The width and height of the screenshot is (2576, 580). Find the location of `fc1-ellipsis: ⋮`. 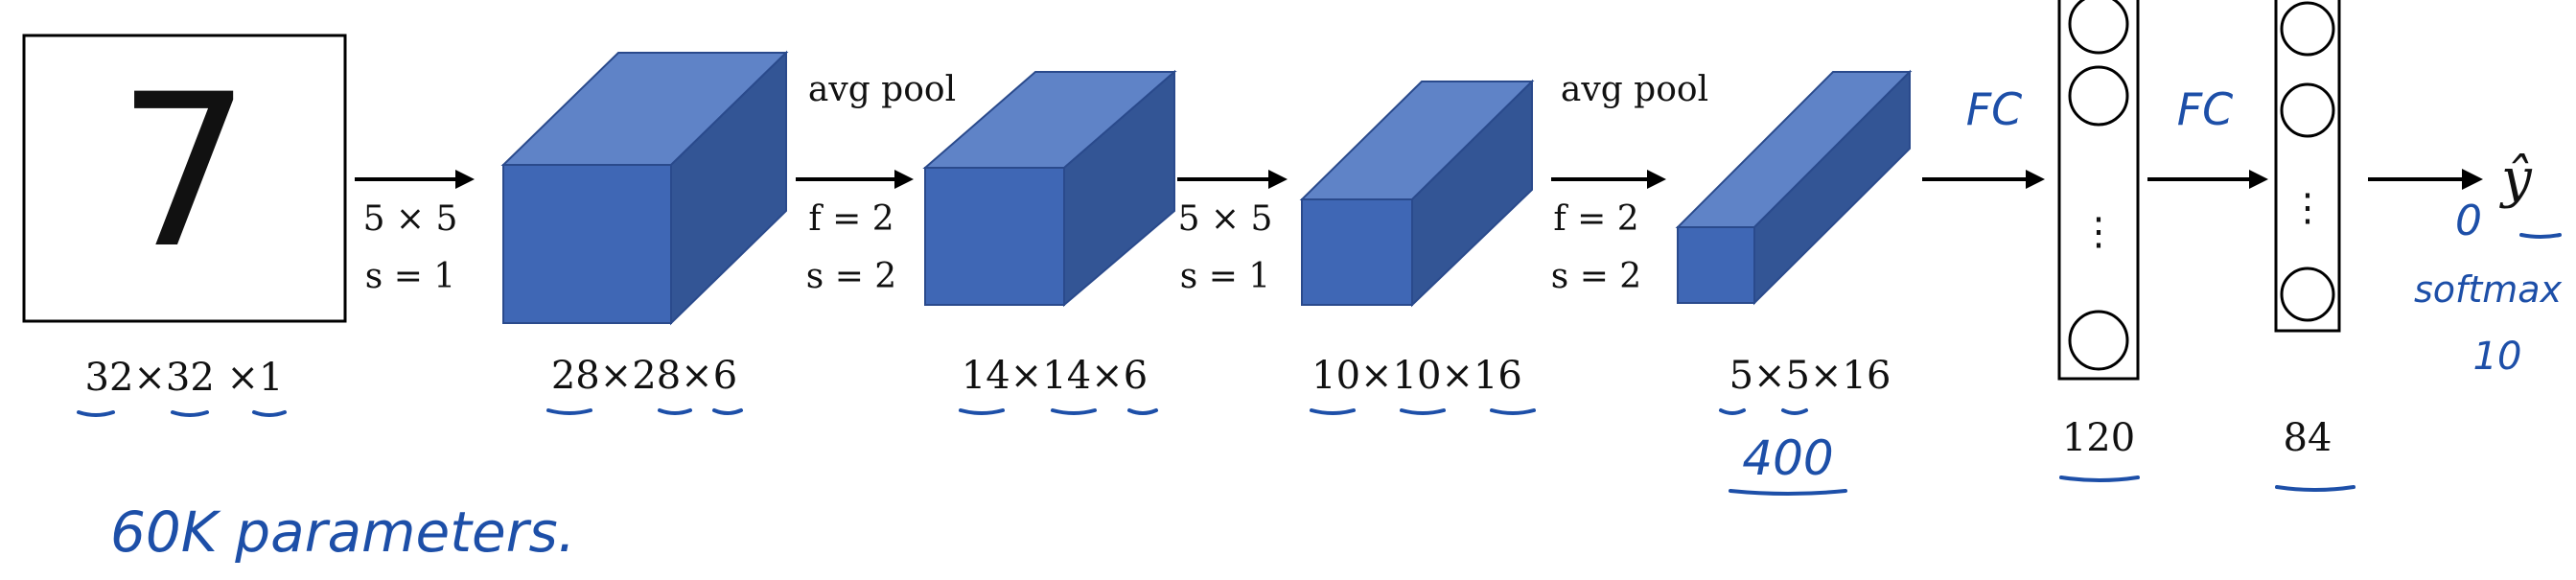

fc1-ellipsis: ⋮ is located at coordinates (2098, 232).